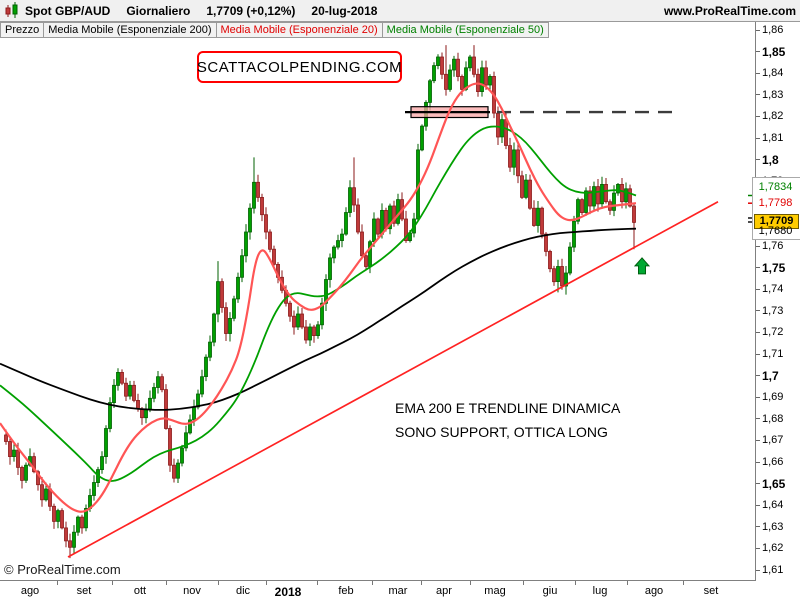  What do you see at coordinates (243, 591) in the screenshot?
I see `x-axis-label: dic` at bounding box center [243, 591].